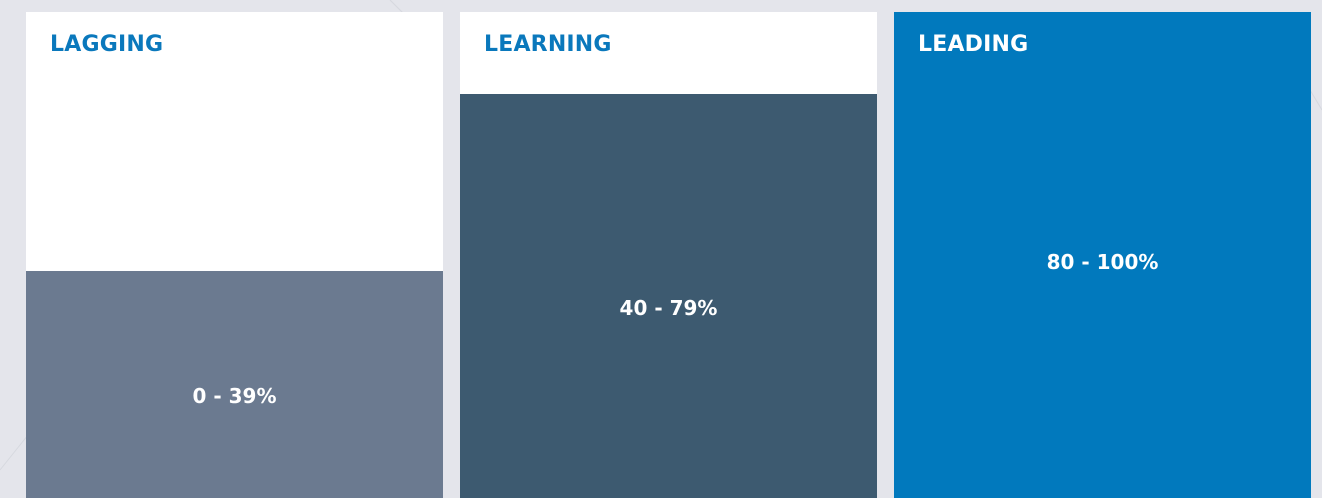 The height and width of the screenshot is (498, 1322). I want to click on card-range: 80 - 100%, so click(1102, 262).